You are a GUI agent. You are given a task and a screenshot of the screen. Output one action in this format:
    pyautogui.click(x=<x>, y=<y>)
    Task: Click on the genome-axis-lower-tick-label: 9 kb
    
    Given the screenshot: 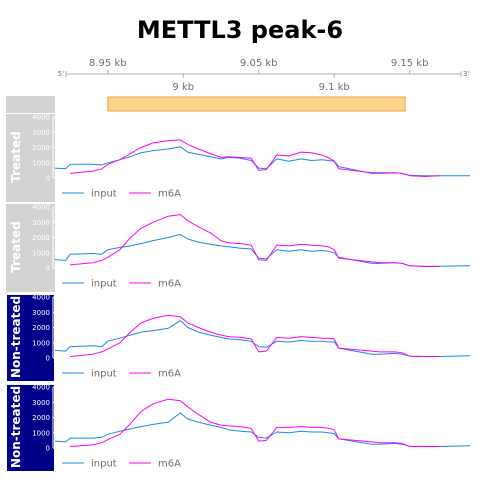 What is the action you would take?
    pyautogui.click(x=183, y=87)
    